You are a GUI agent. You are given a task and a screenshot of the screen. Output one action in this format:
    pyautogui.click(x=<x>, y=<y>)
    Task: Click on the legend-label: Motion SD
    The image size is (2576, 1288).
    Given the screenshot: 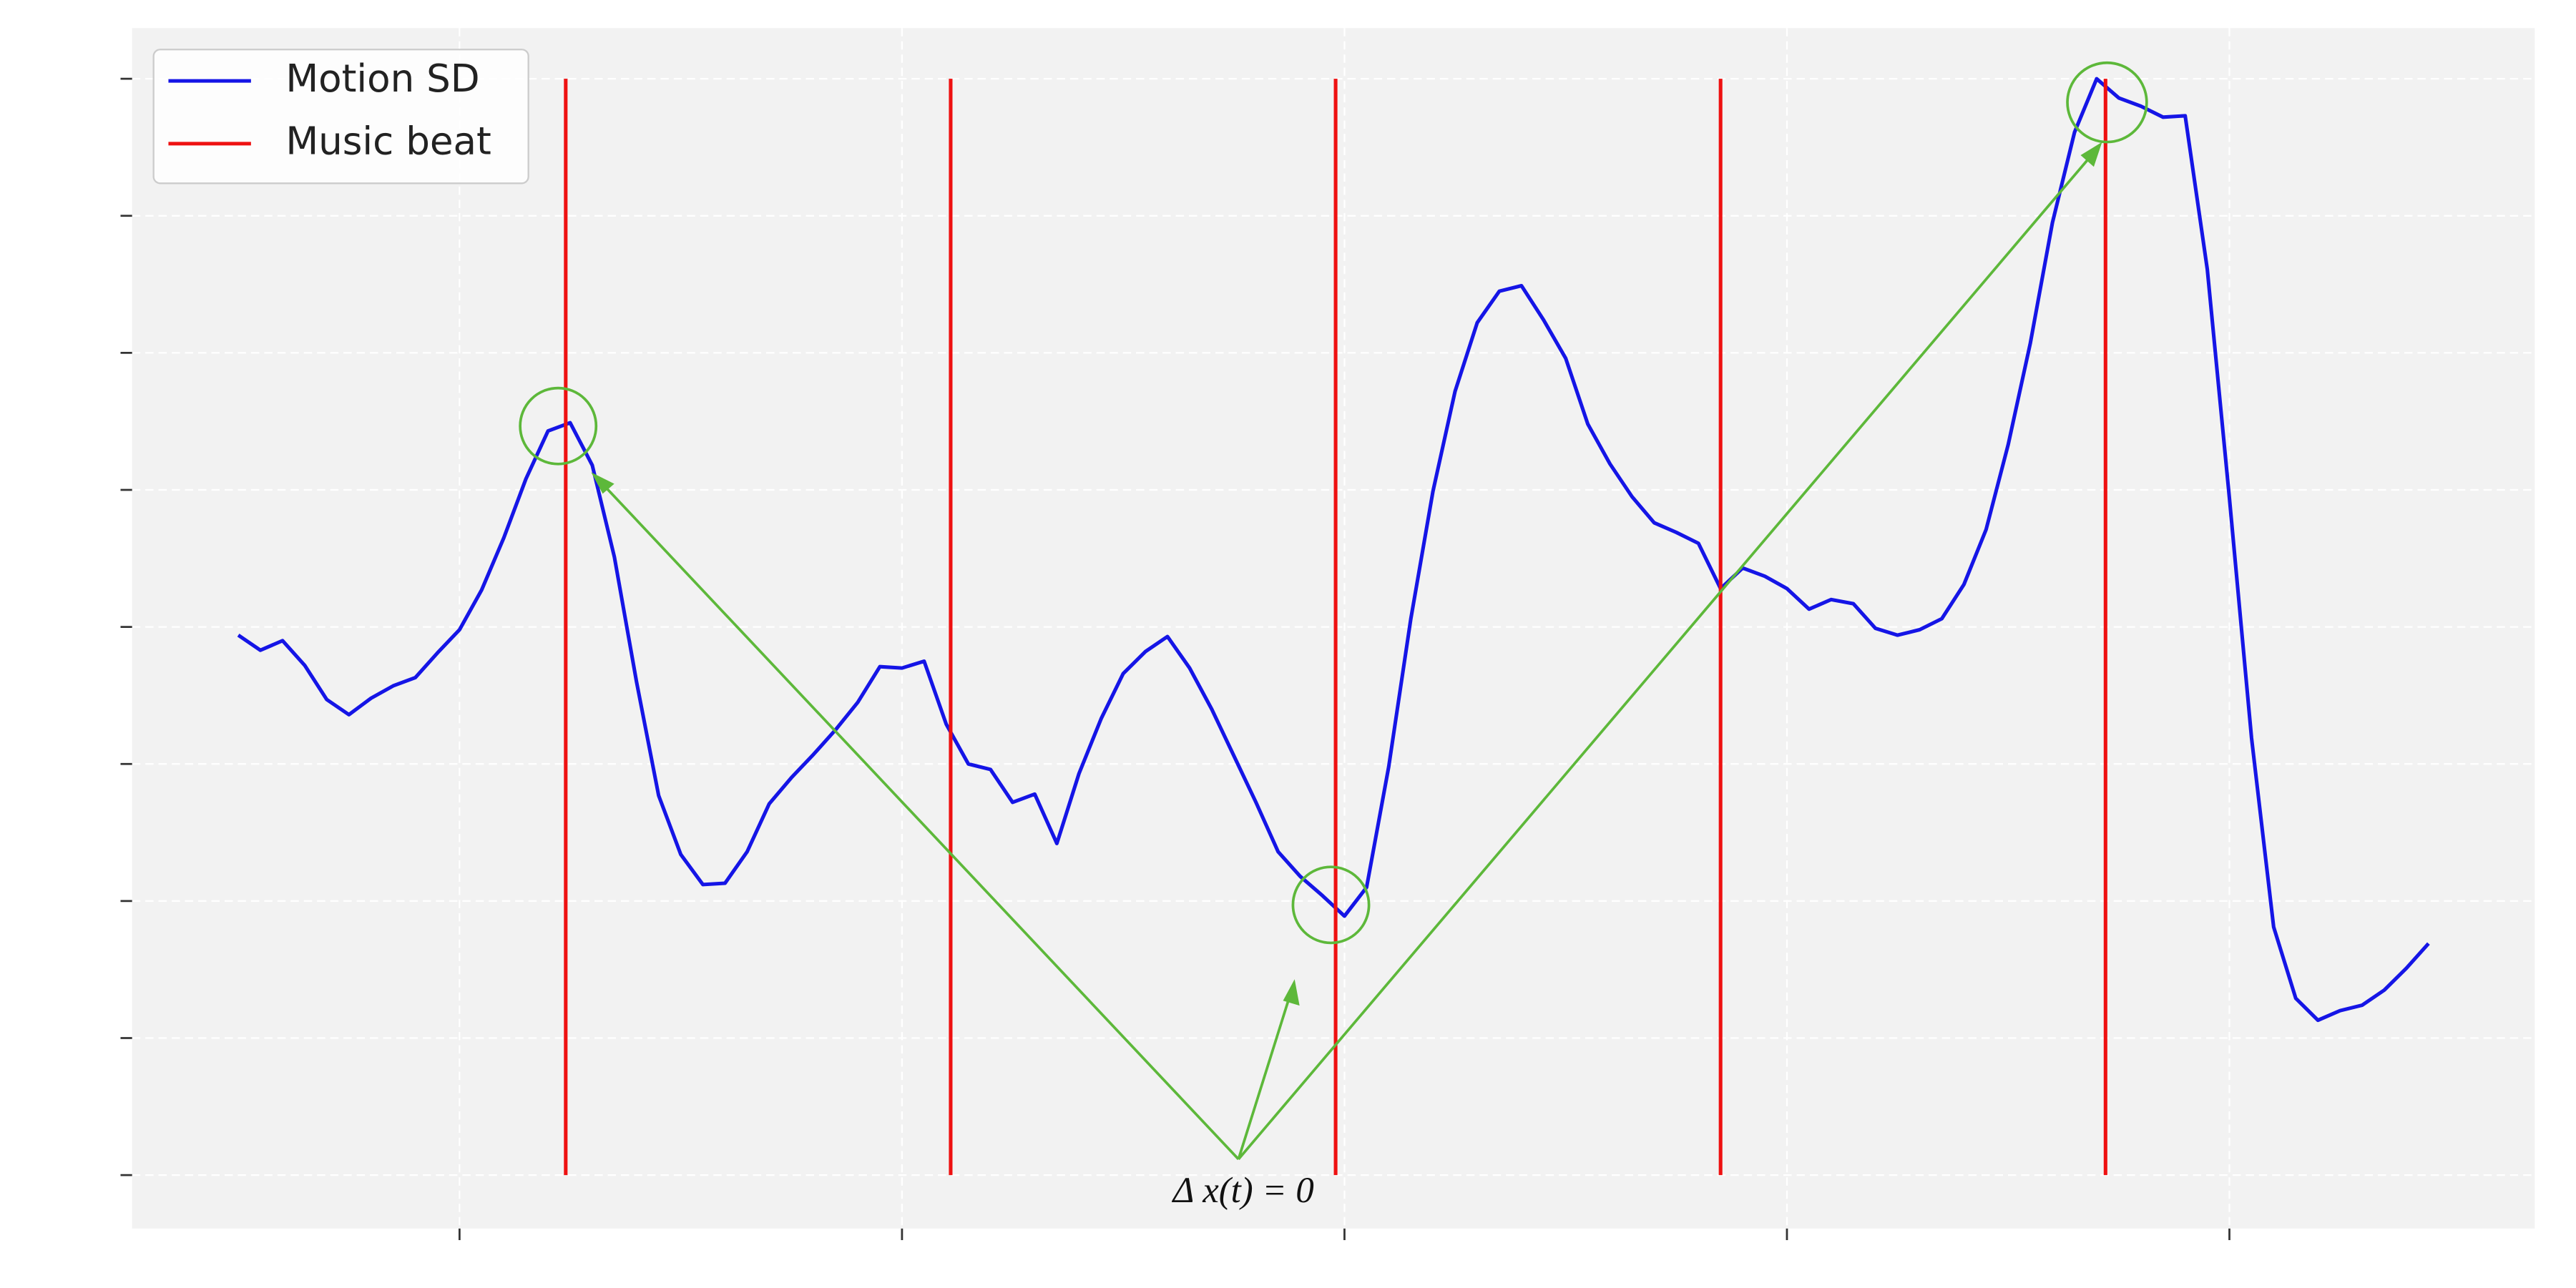 What is the action you would take?
    pyautogui.click(x=382, y=79)
    